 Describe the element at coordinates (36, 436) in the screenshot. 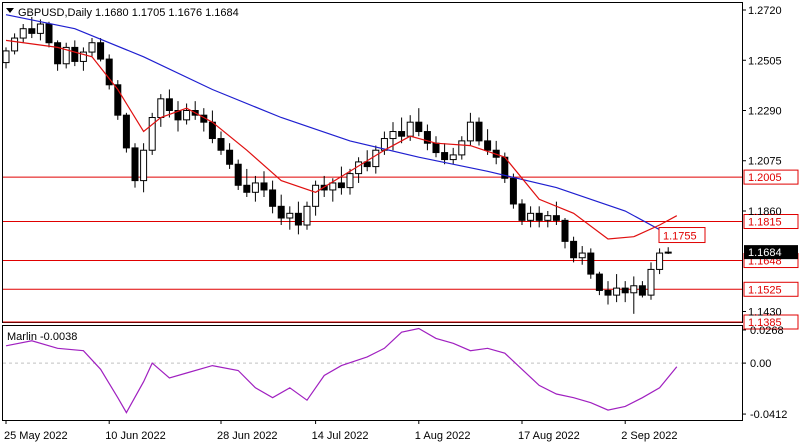

I see `time-tick-label: 25 May 2022` at that location.